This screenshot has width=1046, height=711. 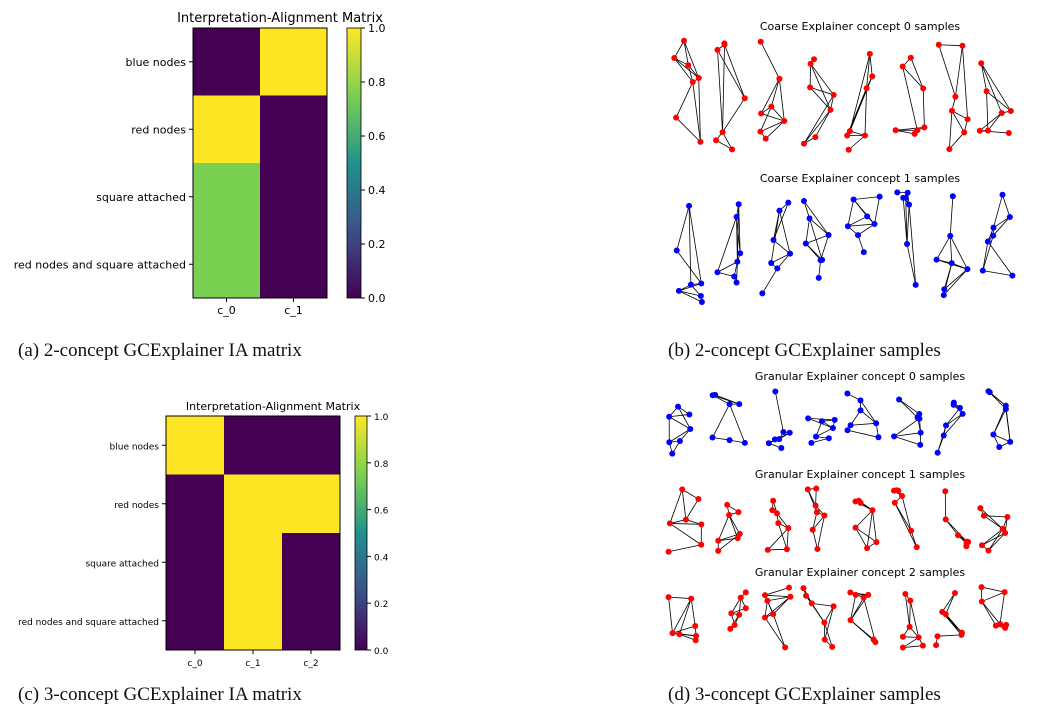 I want to click on colorbar-tick-label: 0.8, so click(x=377, y=82).